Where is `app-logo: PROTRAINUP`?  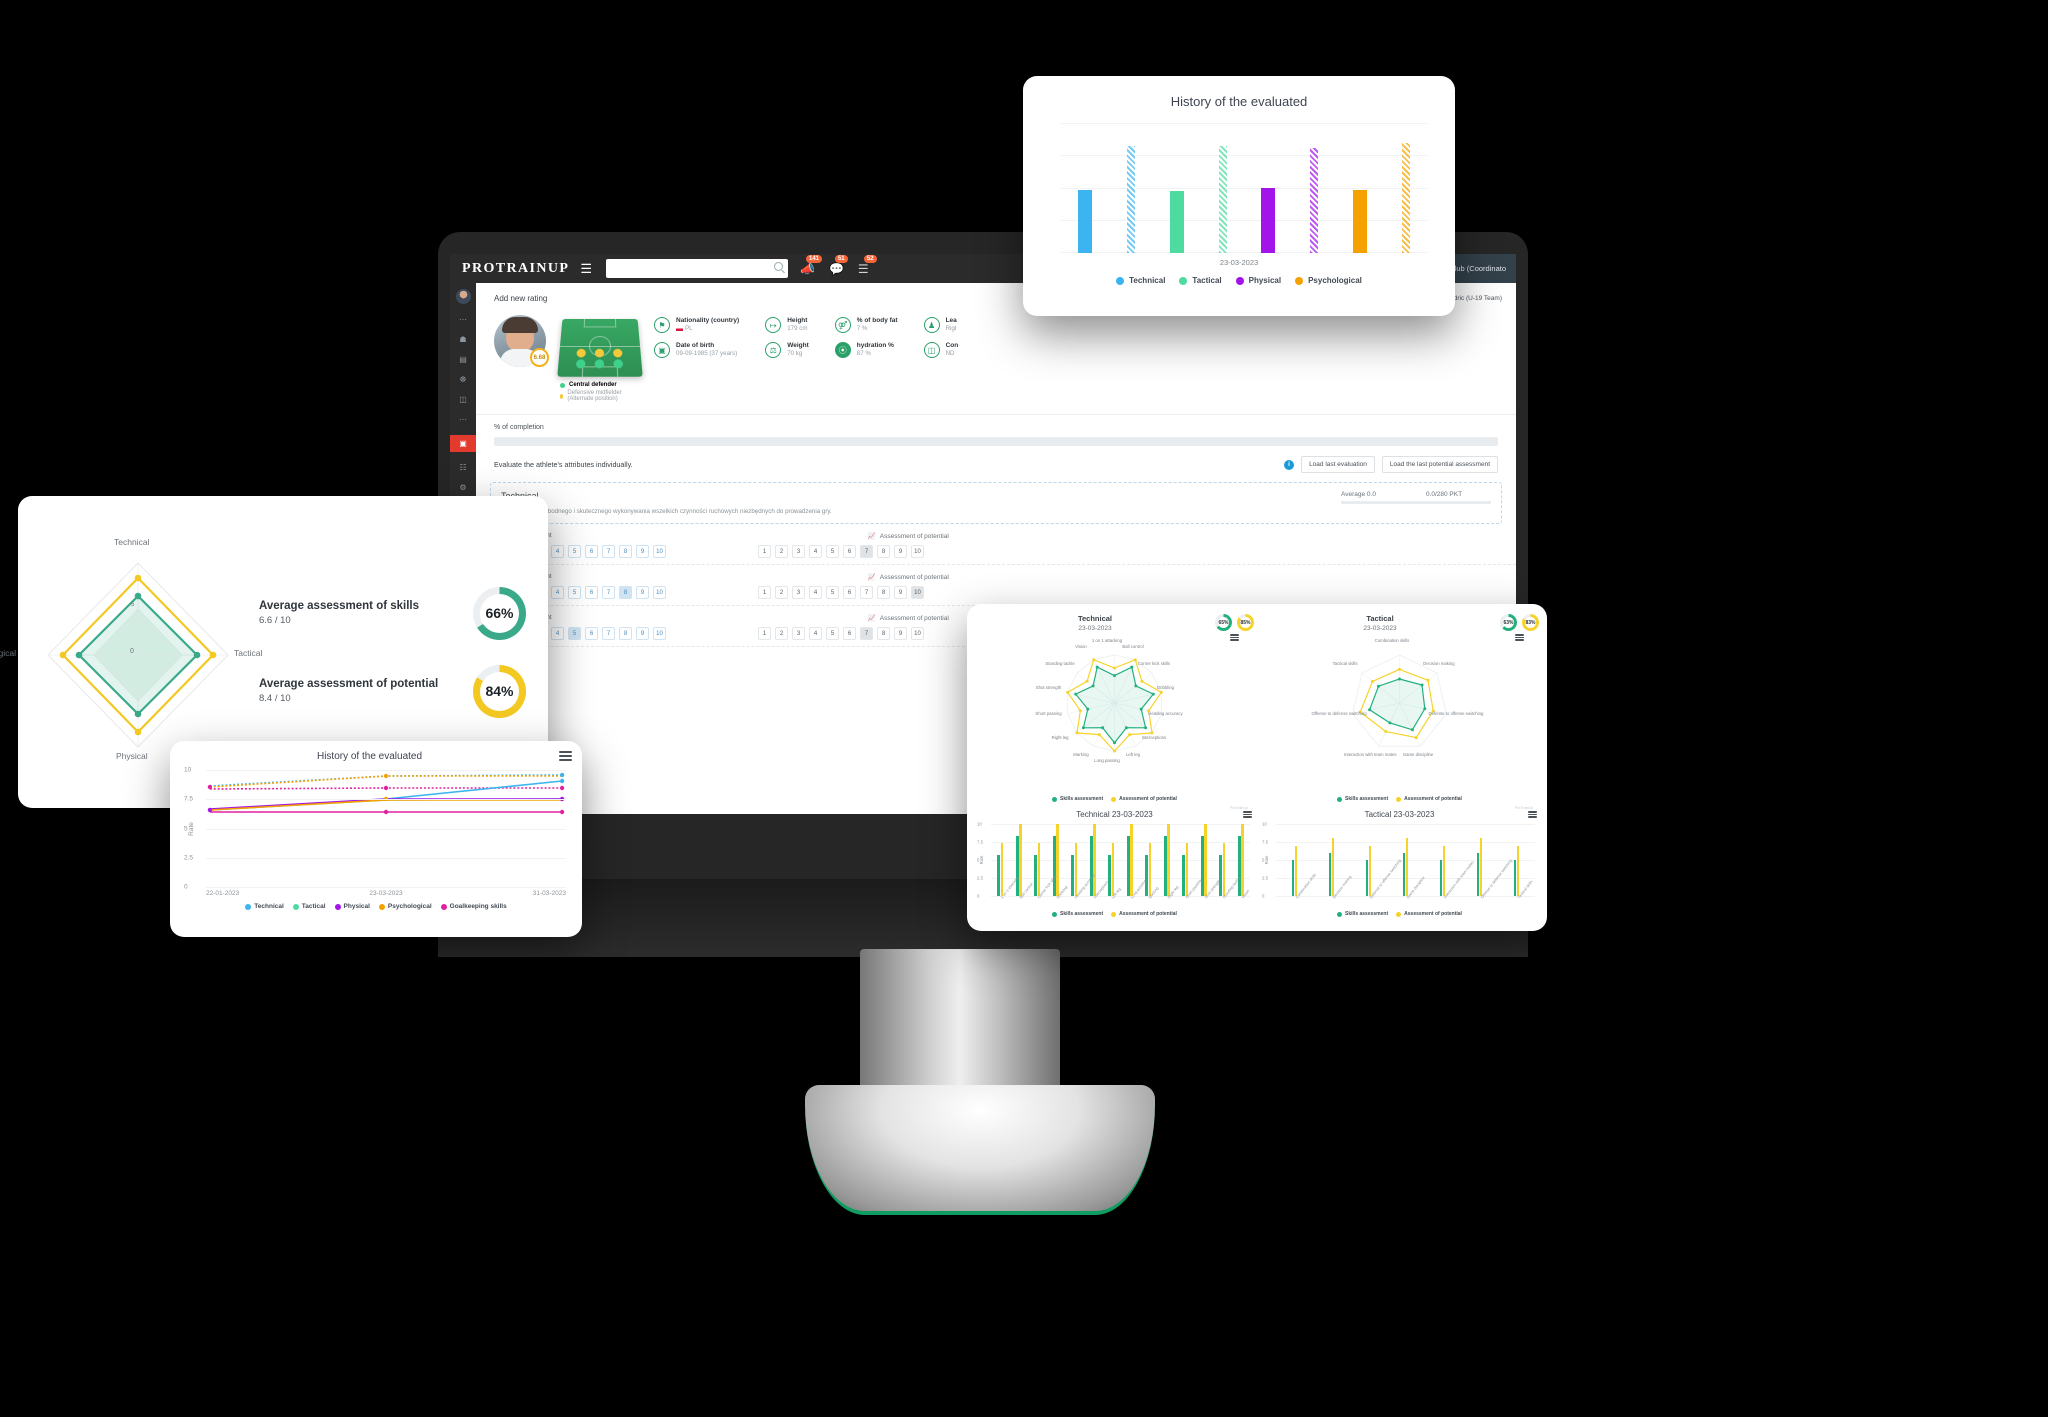
app-logo: PROTRAINUP is located at coordinates (516, 268).